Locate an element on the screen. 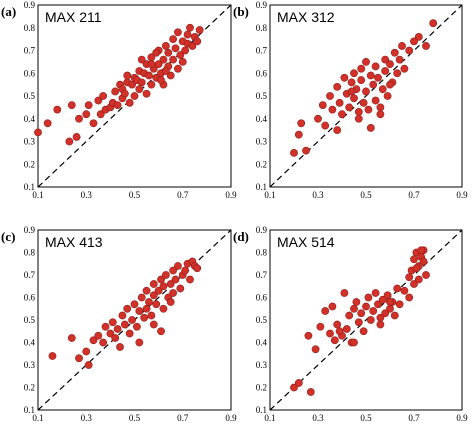 The width and height of the screenshot is (474, 424). x-tick-label: 0.5 is located at coordinates (135, 418).